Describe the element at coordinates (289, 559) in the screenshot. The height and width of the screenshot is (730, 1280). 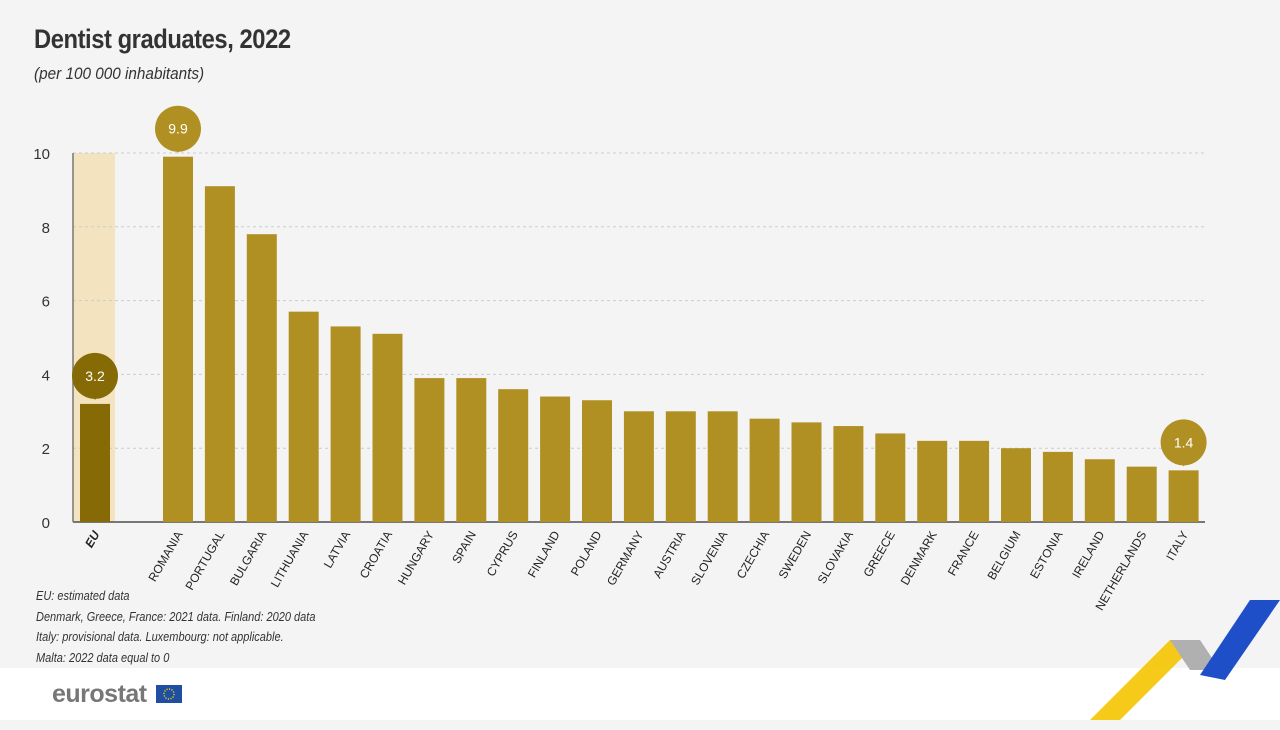
I see `x-tick-label: LITHUANIA` at that location.